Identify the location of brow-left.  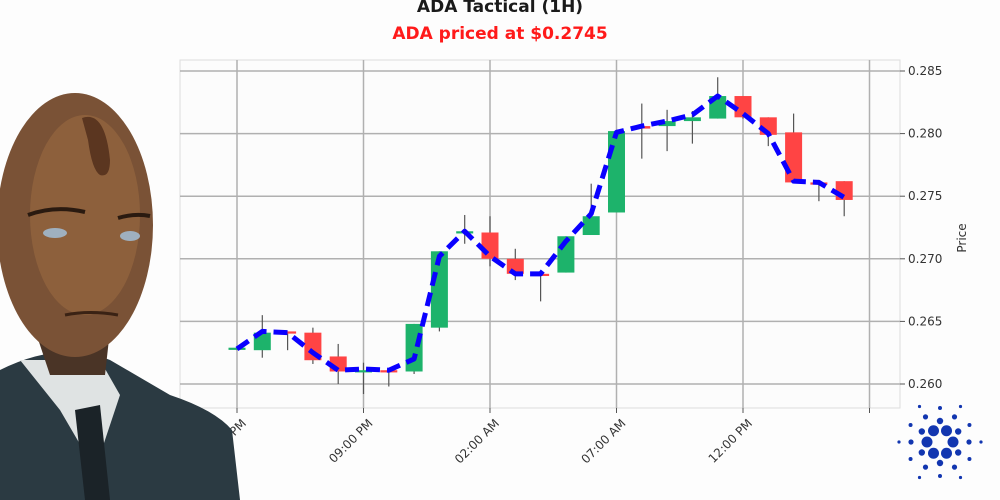
(56, 212).